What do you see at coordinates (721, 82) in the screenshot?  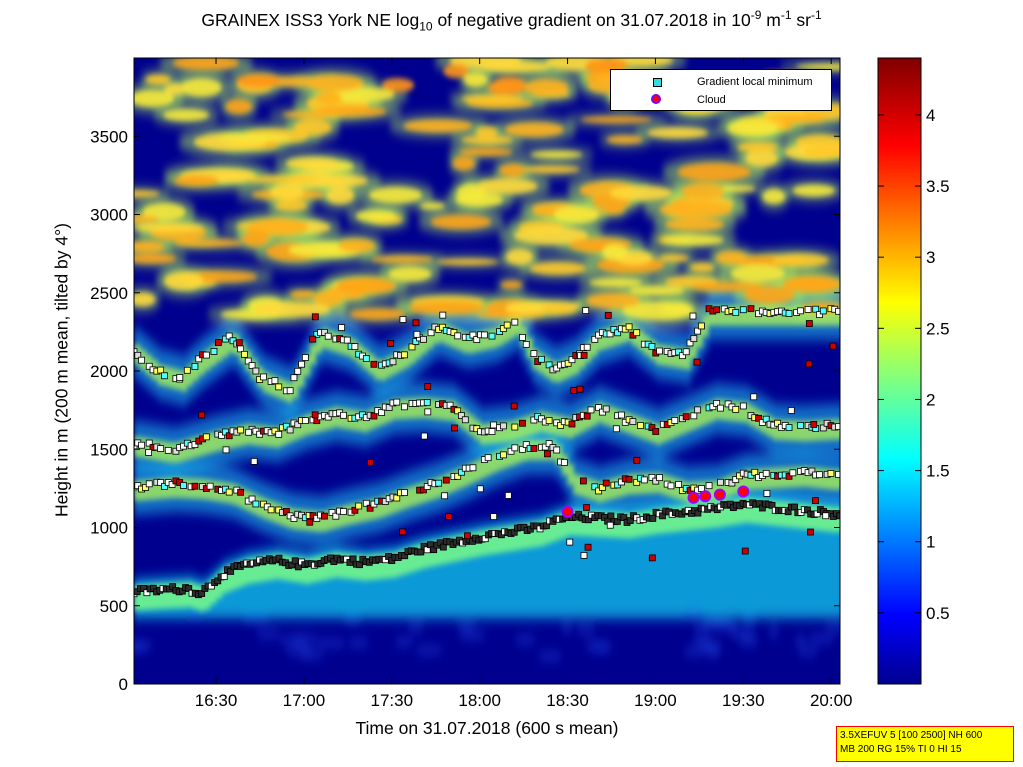 I see `legend-entry-gradient: Gradient local minimum` at bounding box center [721, 82].